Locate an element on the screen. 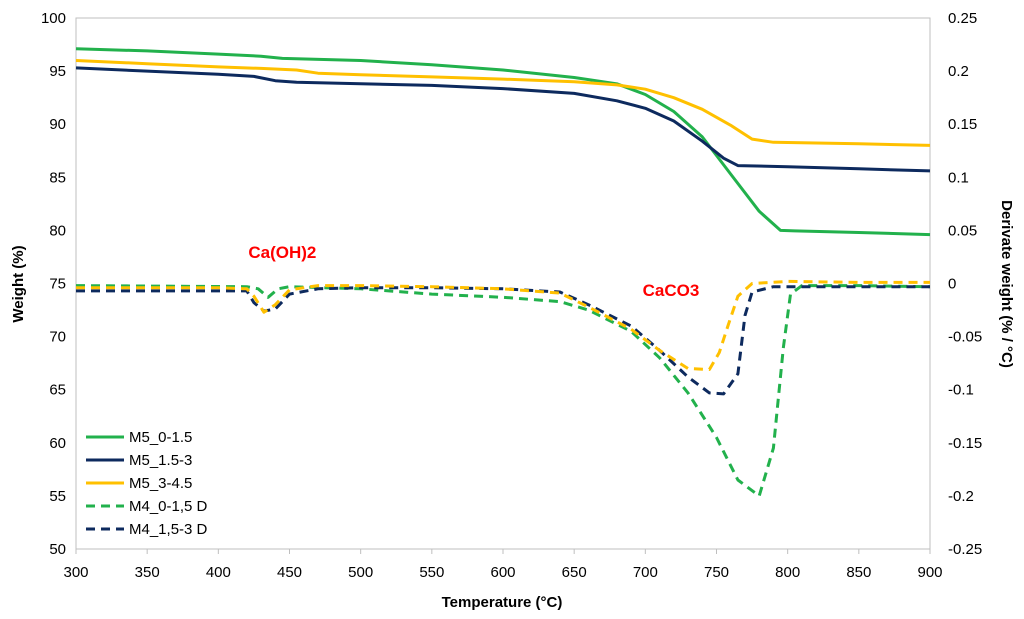  x-tick-label: 650 is located at coordinates (574, 572).